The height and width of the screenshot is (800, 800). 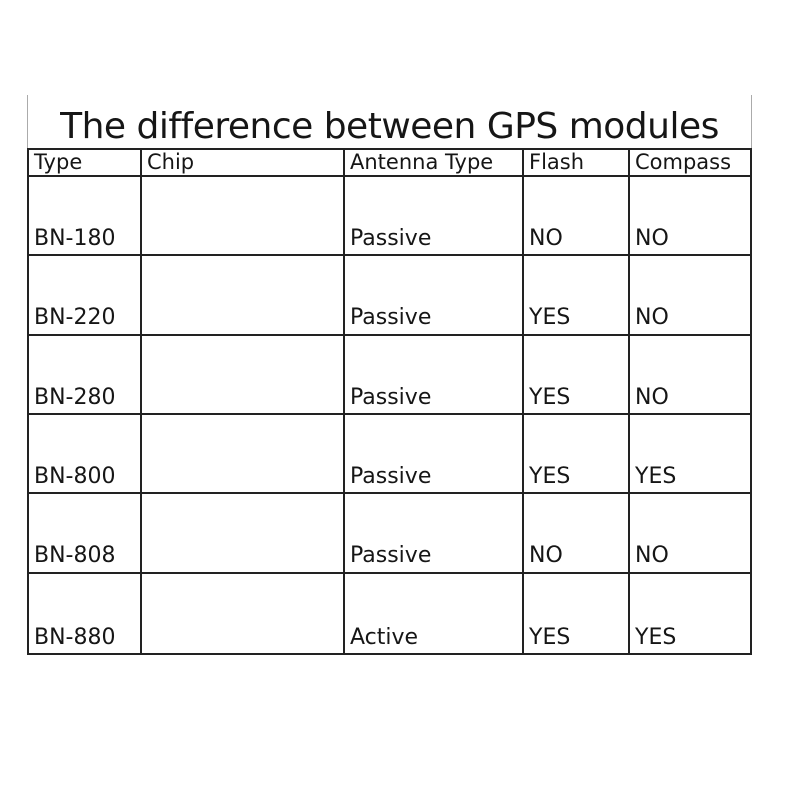 What do you see at coordinates (434, 613) in the screenshot?
I see `cell-antenna: Active` at bounding box center [434, 613].